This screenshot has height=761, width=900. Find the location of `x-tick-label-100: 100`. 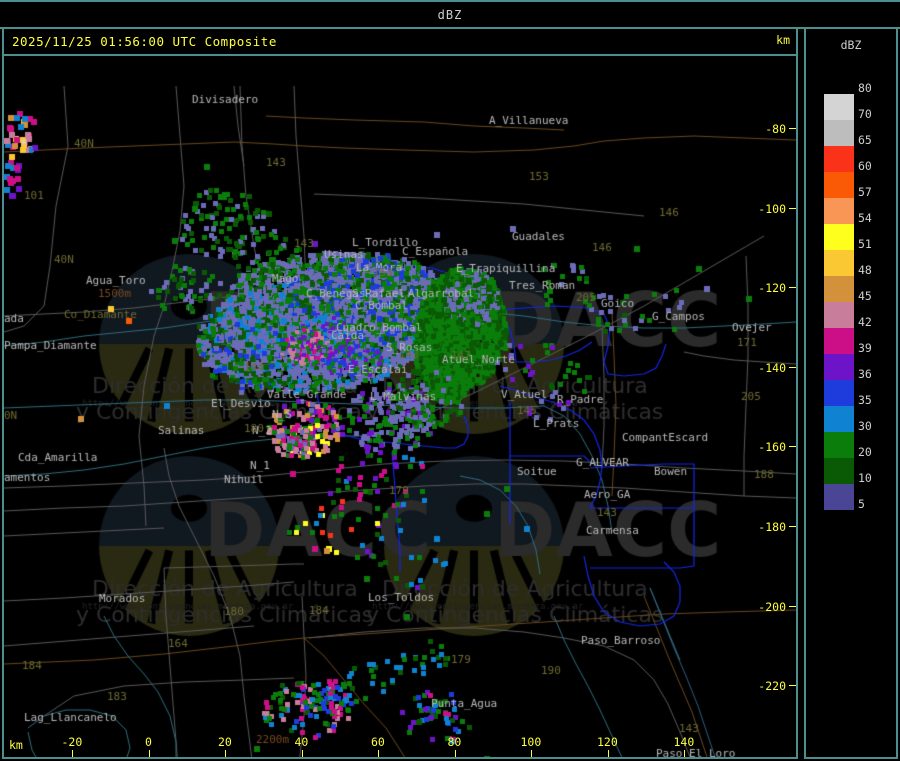

x-tick-label-100: 100 is located at coordinates (531, 742).